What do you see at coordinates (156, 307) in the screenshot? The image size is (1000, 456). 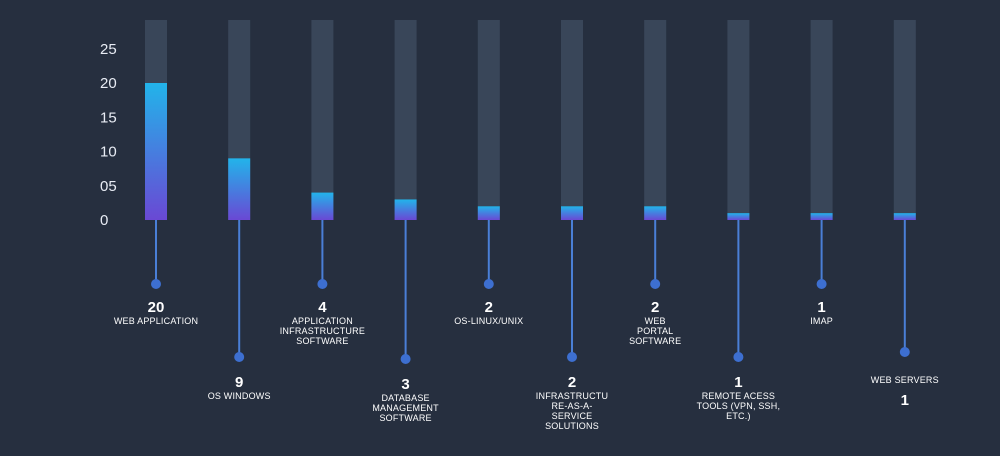 I see `value-label: 20` at bounding box center [156, 307].